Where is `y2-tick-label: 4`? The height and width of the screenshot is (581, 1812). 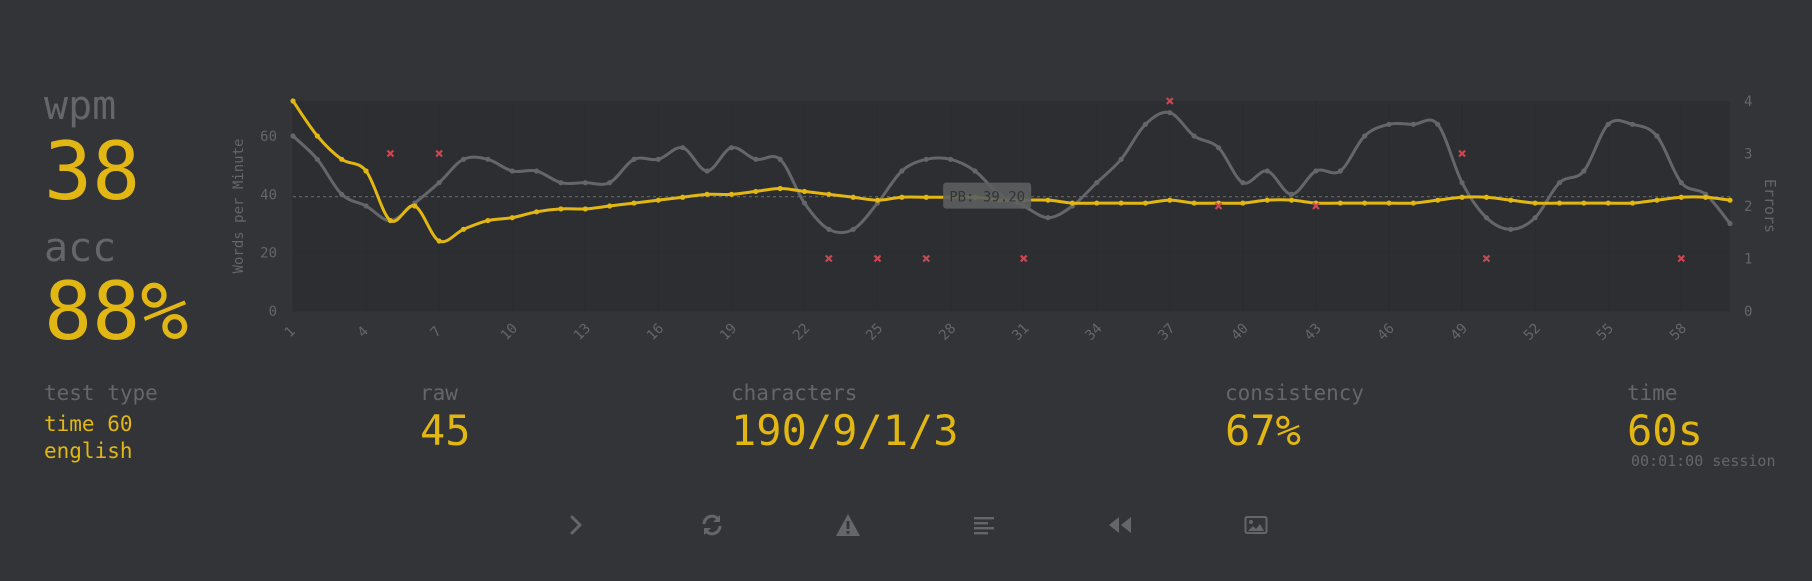 y2-tick-label: 4 is located at coordinates (1748, 102).